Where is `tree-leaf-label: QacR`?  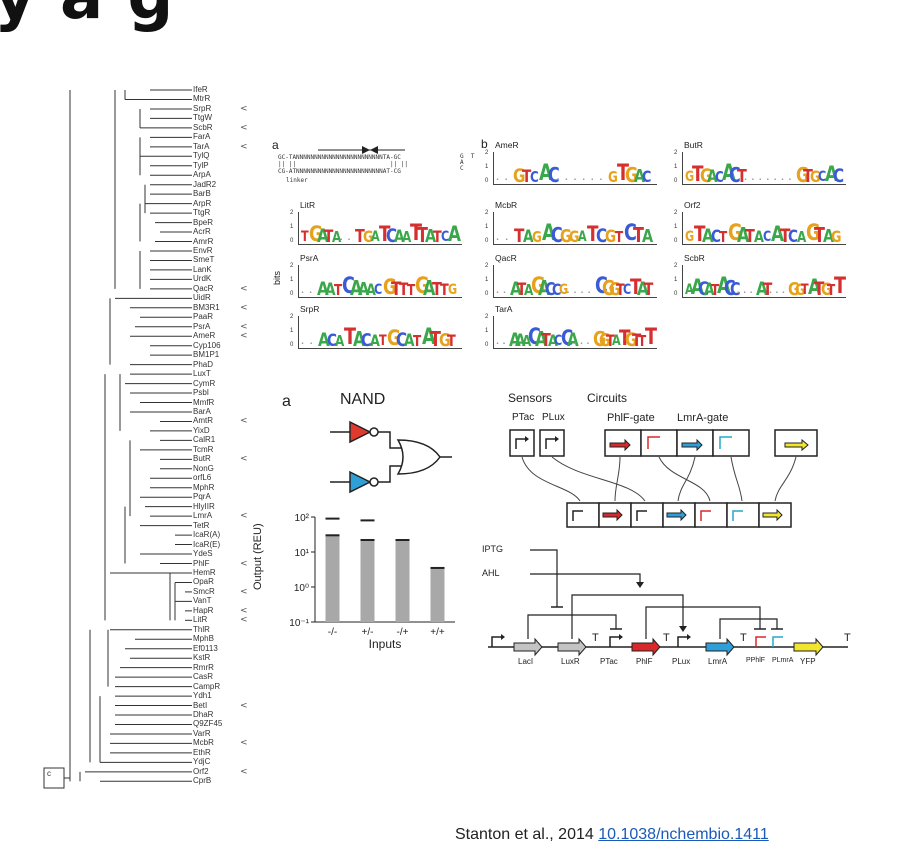
tree-leaf-label: QacR is located at coordinates (203, 288).